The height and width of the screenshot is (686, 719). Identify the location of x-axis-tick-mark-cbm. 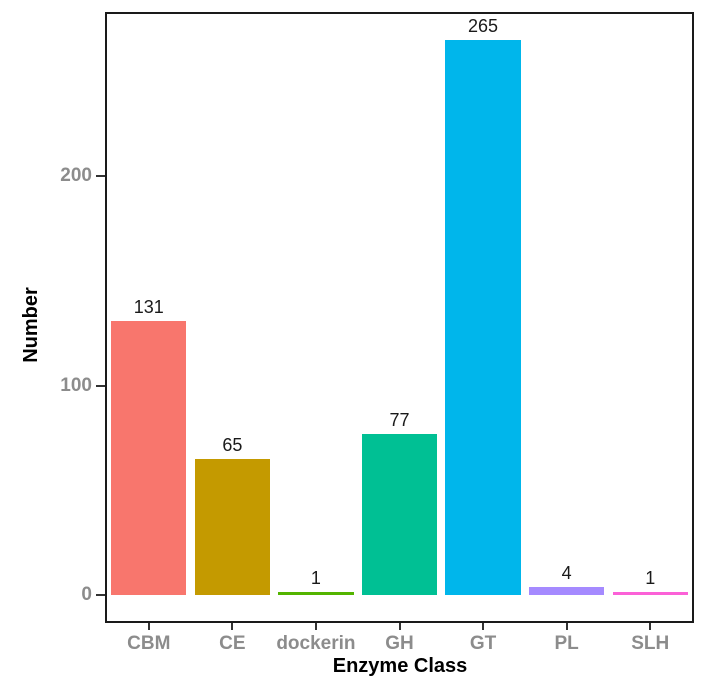
(148, 626).